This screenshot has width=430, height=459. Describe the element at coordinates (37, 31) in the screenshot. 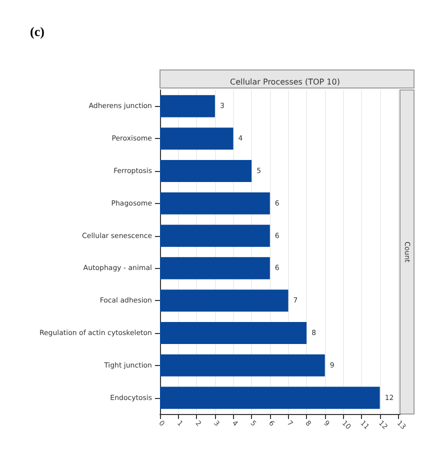

I see `text: (c)` at that location.